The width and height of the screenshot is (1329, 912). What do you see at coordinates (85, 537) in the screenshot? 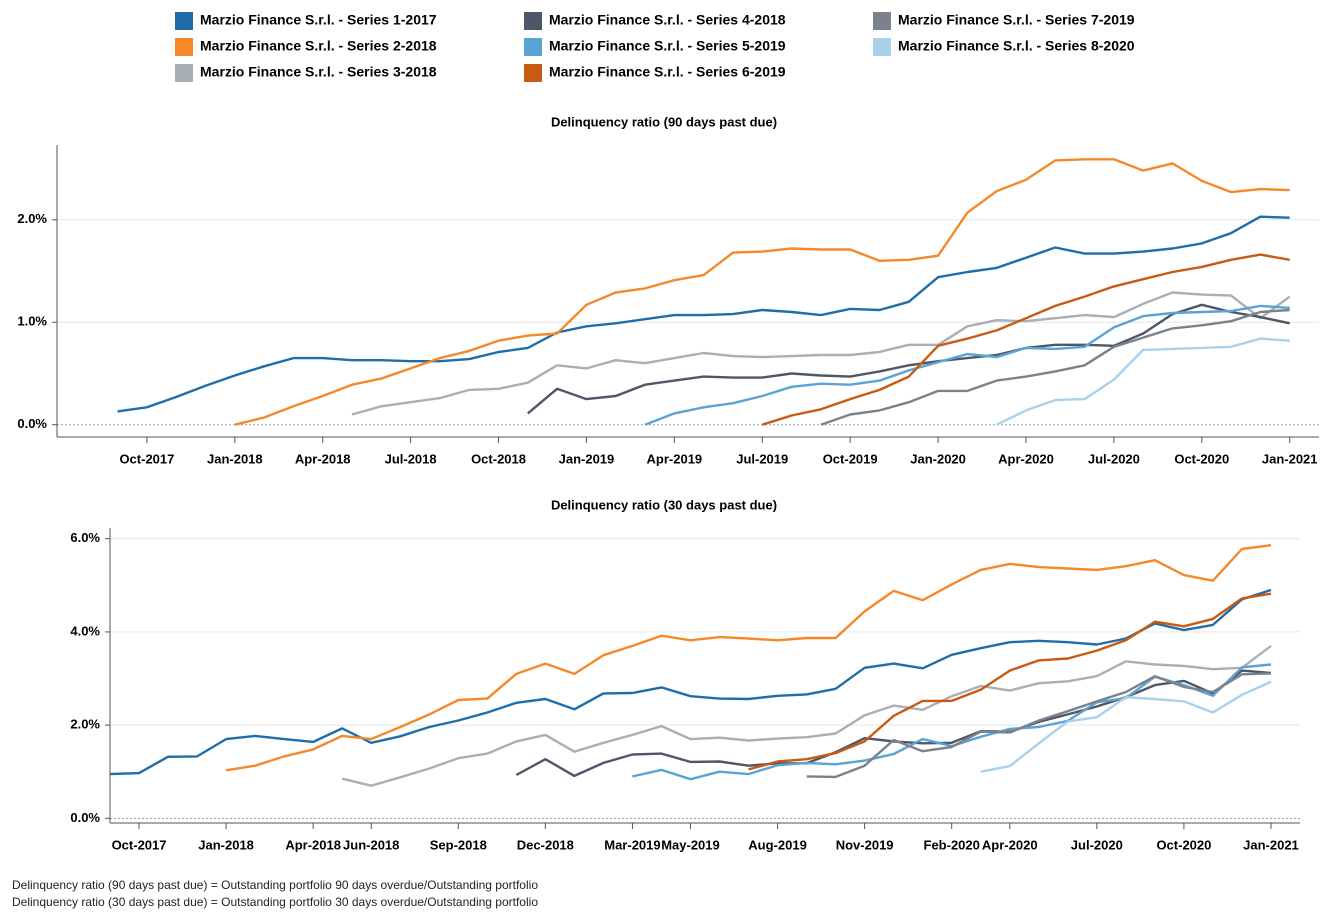
I see `y-tick-label: 6.0%` at bounding box center [85, 537].